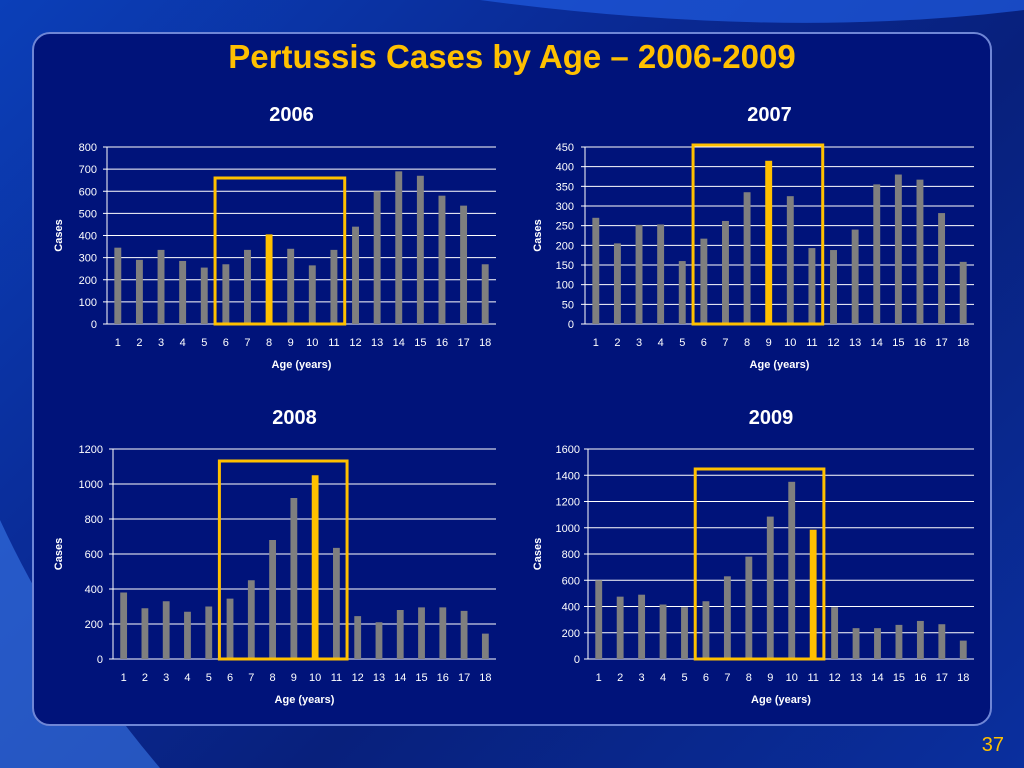  Describe the element at coordinates (291, 115) in the screenshot. I see `chart-title: 2006` at that location.